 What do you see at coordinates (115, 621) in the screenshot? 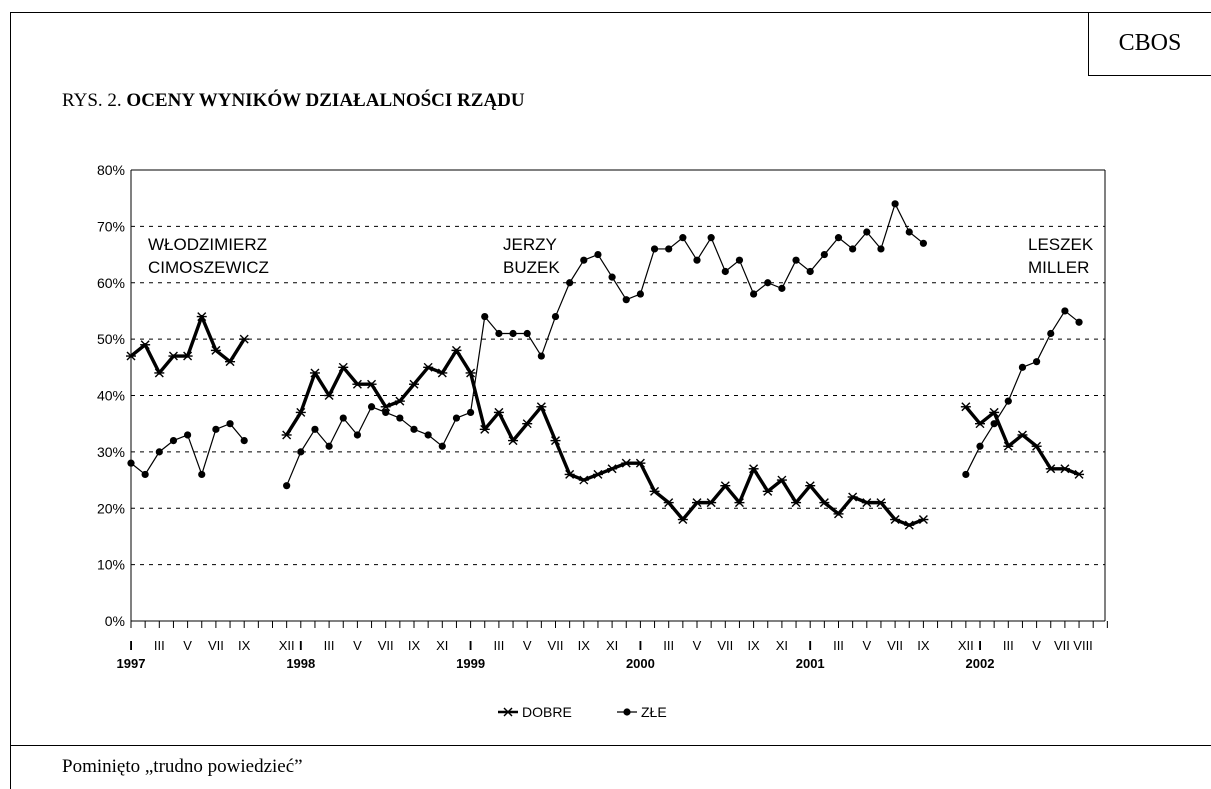
I see `y-tick-label: 0%` at bounding box center [115, 621].